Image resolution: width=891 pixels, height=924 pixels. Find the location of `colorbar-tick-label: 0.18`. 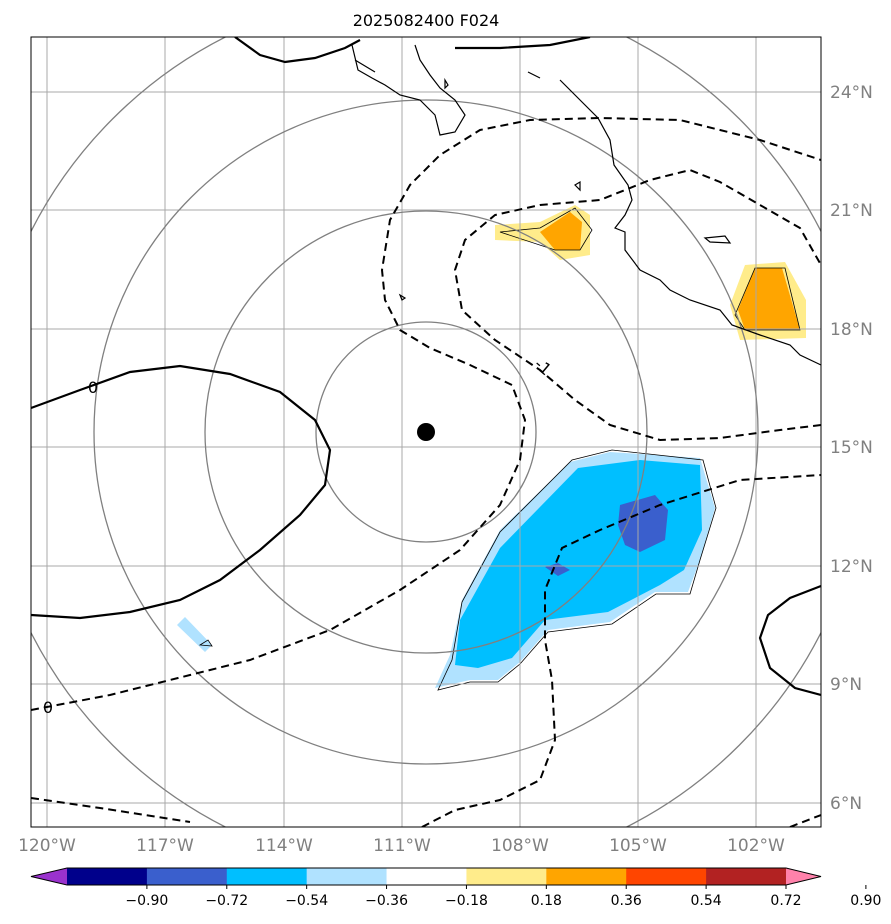

colorbar-tick-label: 0.18 is located at coordinates (546, 901).